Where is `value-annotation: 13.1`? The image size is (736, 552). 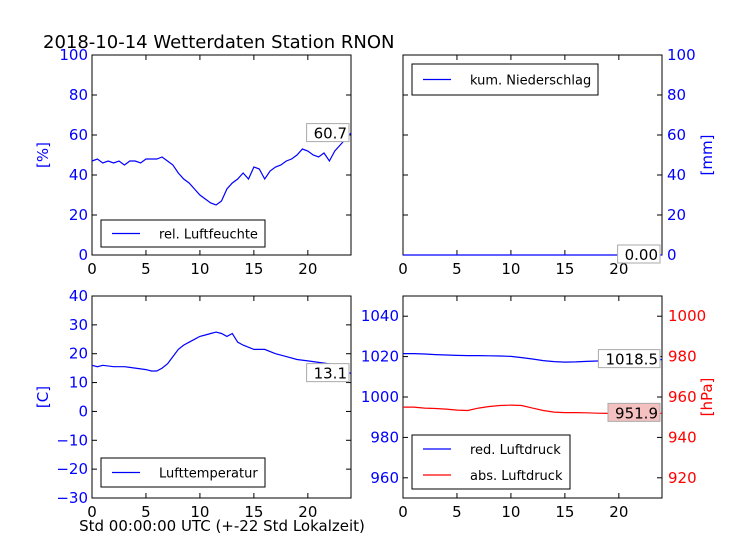
value-annotation: 13.1 is located at coordinates (330, 374).